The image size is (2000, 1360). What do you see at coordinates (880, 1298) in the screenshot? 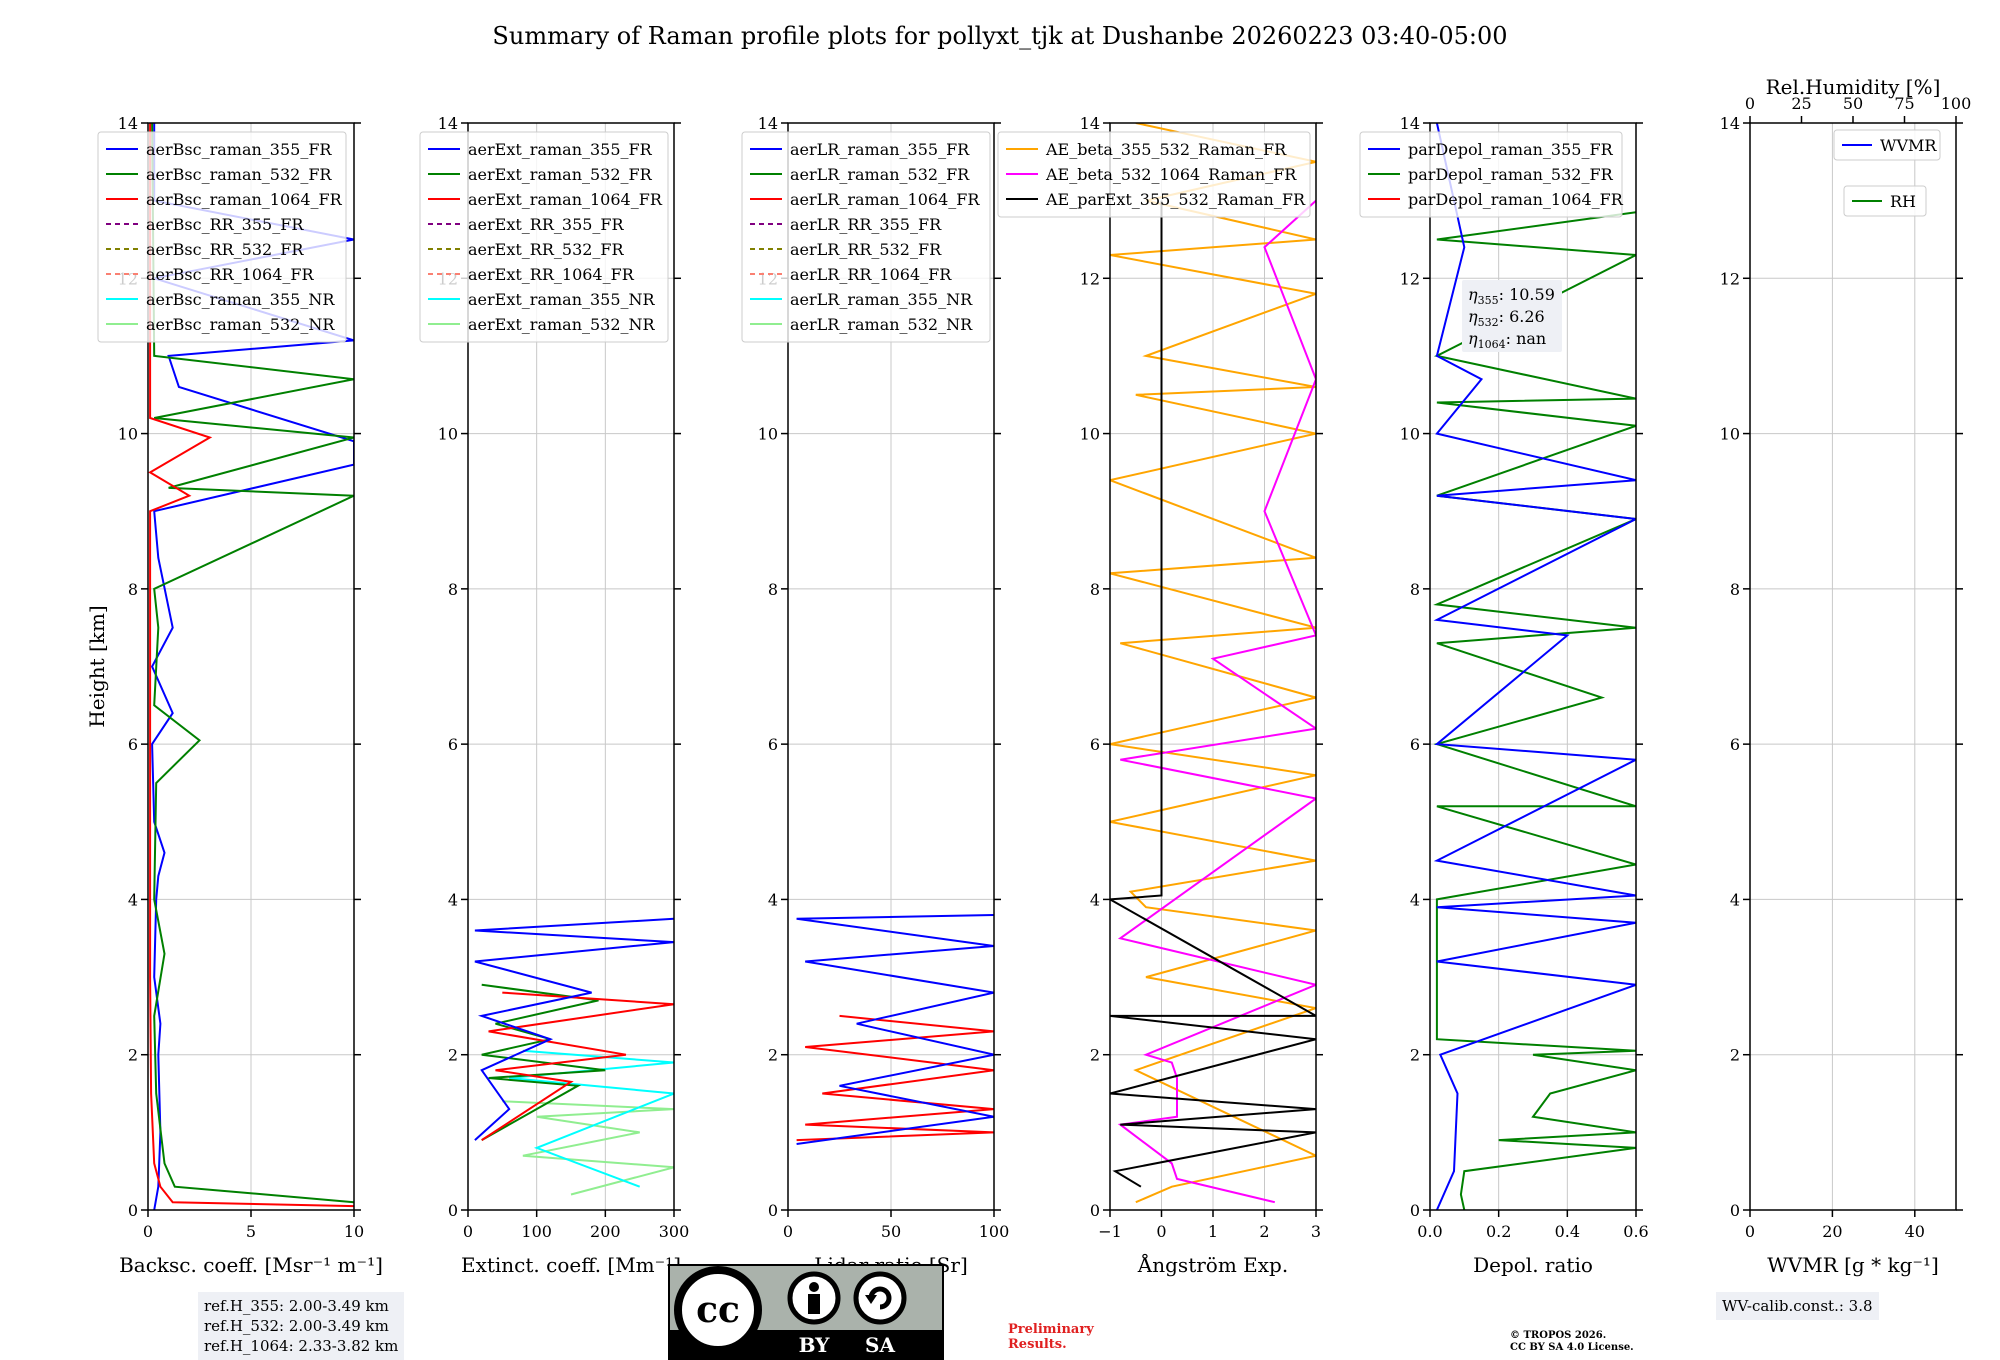
I see `share-alike-icon` at bounding box center [880, 1298].